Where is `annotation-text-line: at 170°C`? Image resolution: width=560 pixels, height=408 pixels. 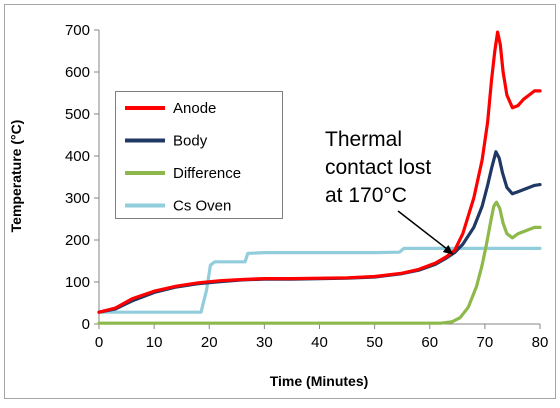 annotation-text-line: at 170°C is located at coordinates (366, 195).